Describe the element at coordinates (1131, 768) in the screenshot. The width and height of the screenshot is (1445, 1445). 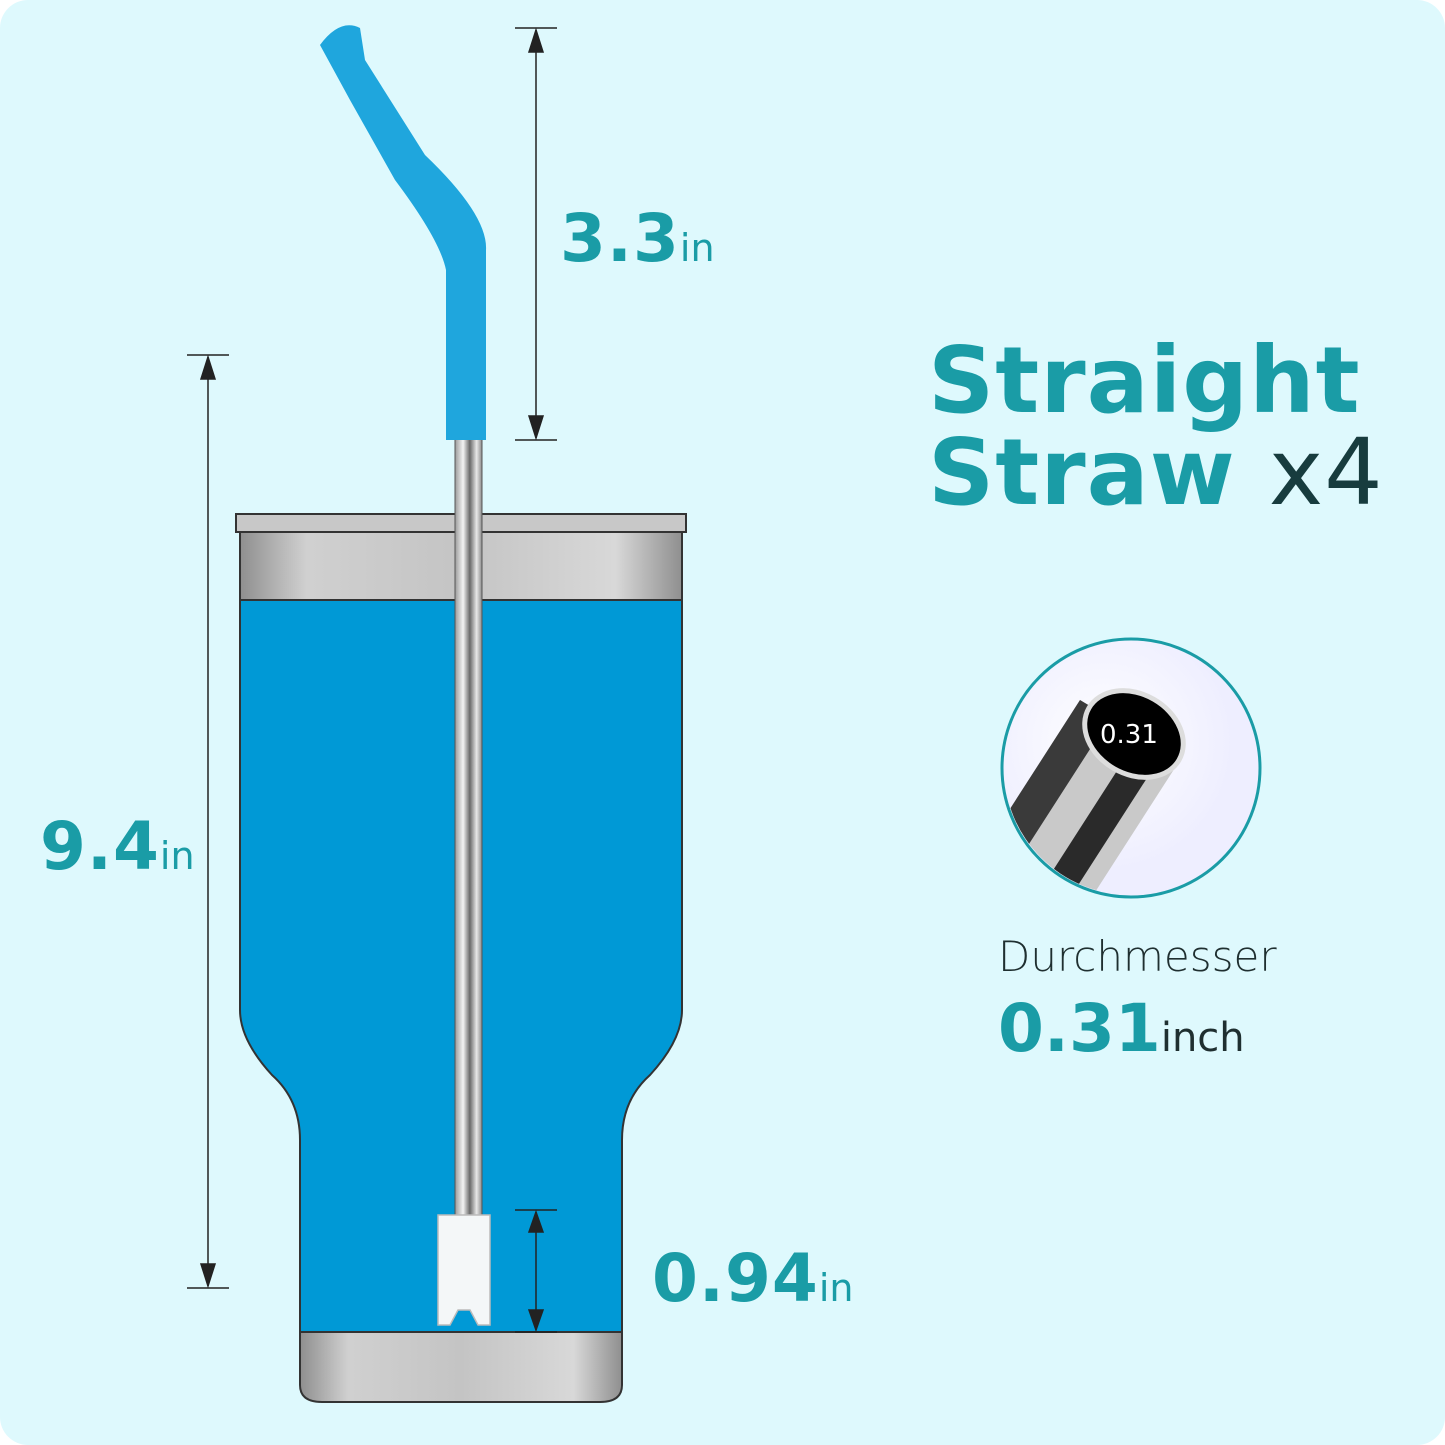
I see `diameter-closeup` at that location.